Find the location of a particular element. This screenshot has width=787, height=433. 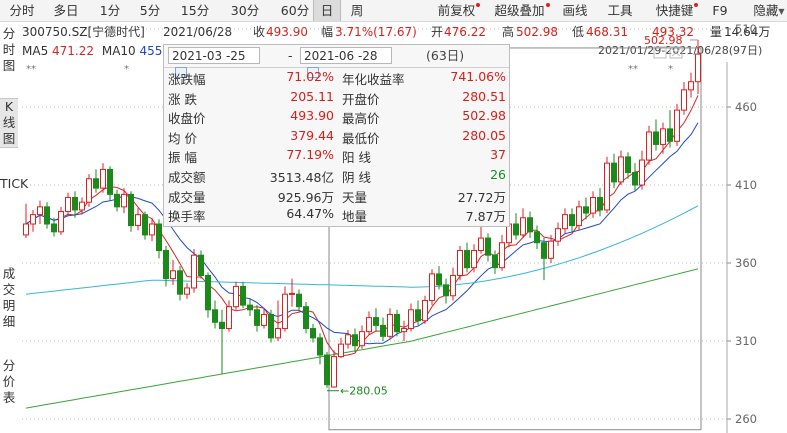

sidebar-item-label: 分时图 is located at coordinates (9, 49).